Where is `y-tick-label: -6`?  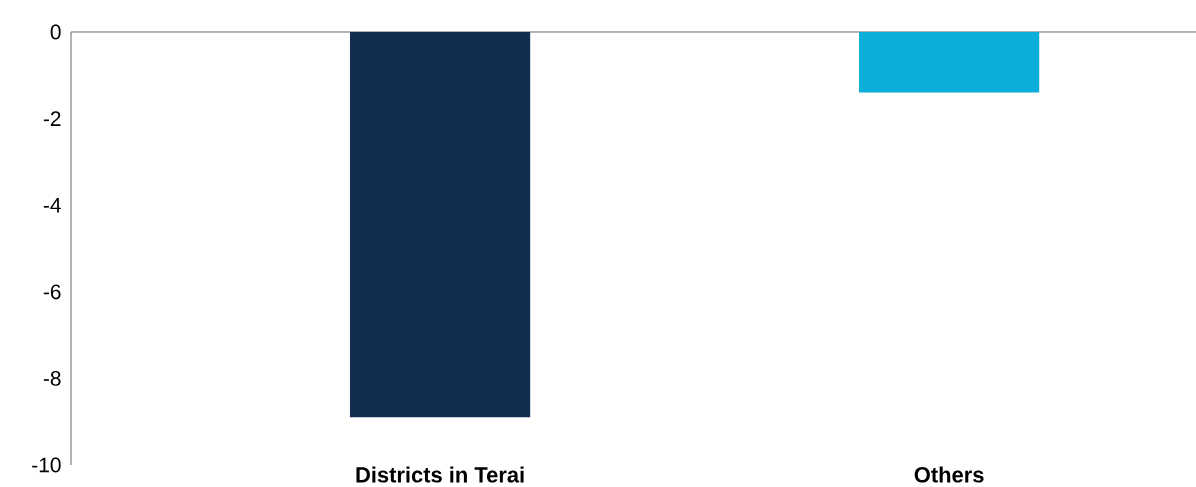 y-tick-label: -6 is located at coordinates (52, 292).